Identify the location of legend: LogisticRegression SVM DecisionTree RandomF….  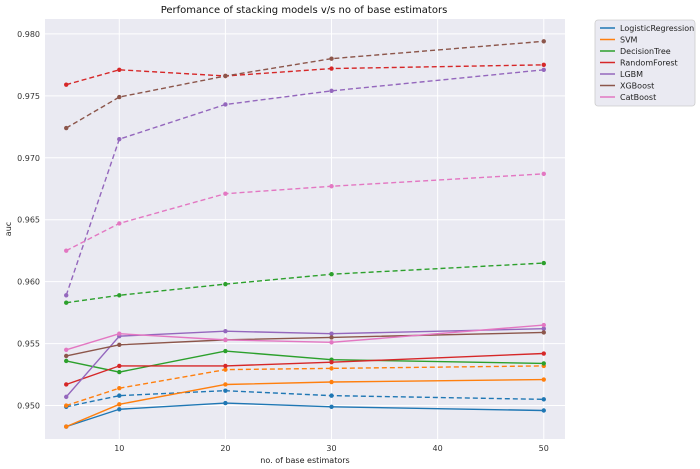
(645, 63).